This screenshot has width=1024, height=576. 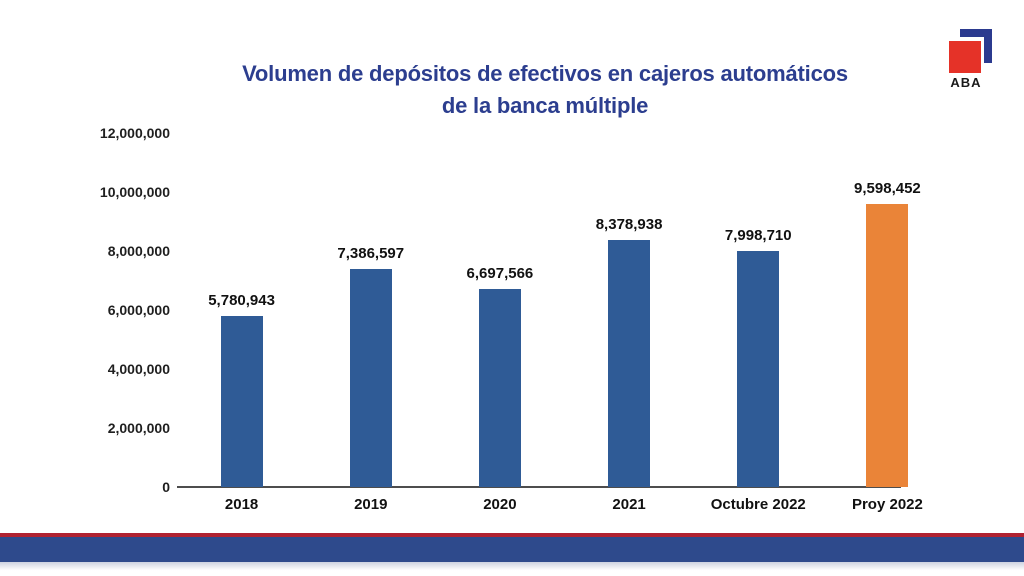 I want to click on x-axis-line, so click(x=539, y=487).